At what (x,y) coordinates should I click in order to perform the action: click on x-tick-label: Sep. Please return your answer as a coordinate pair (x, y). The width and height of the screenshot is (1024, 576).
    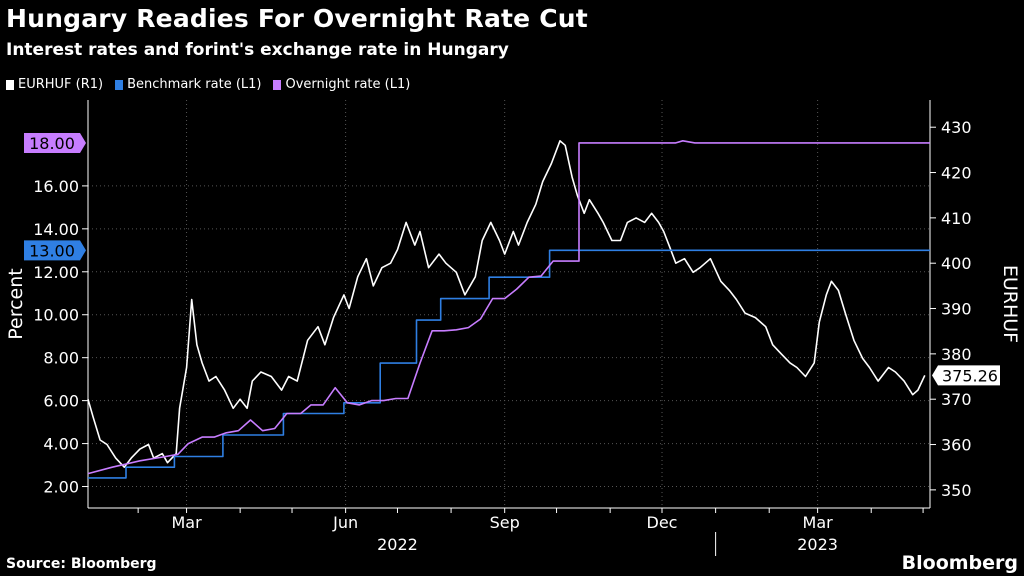
    Looking at the image, I should click on (505, 522).